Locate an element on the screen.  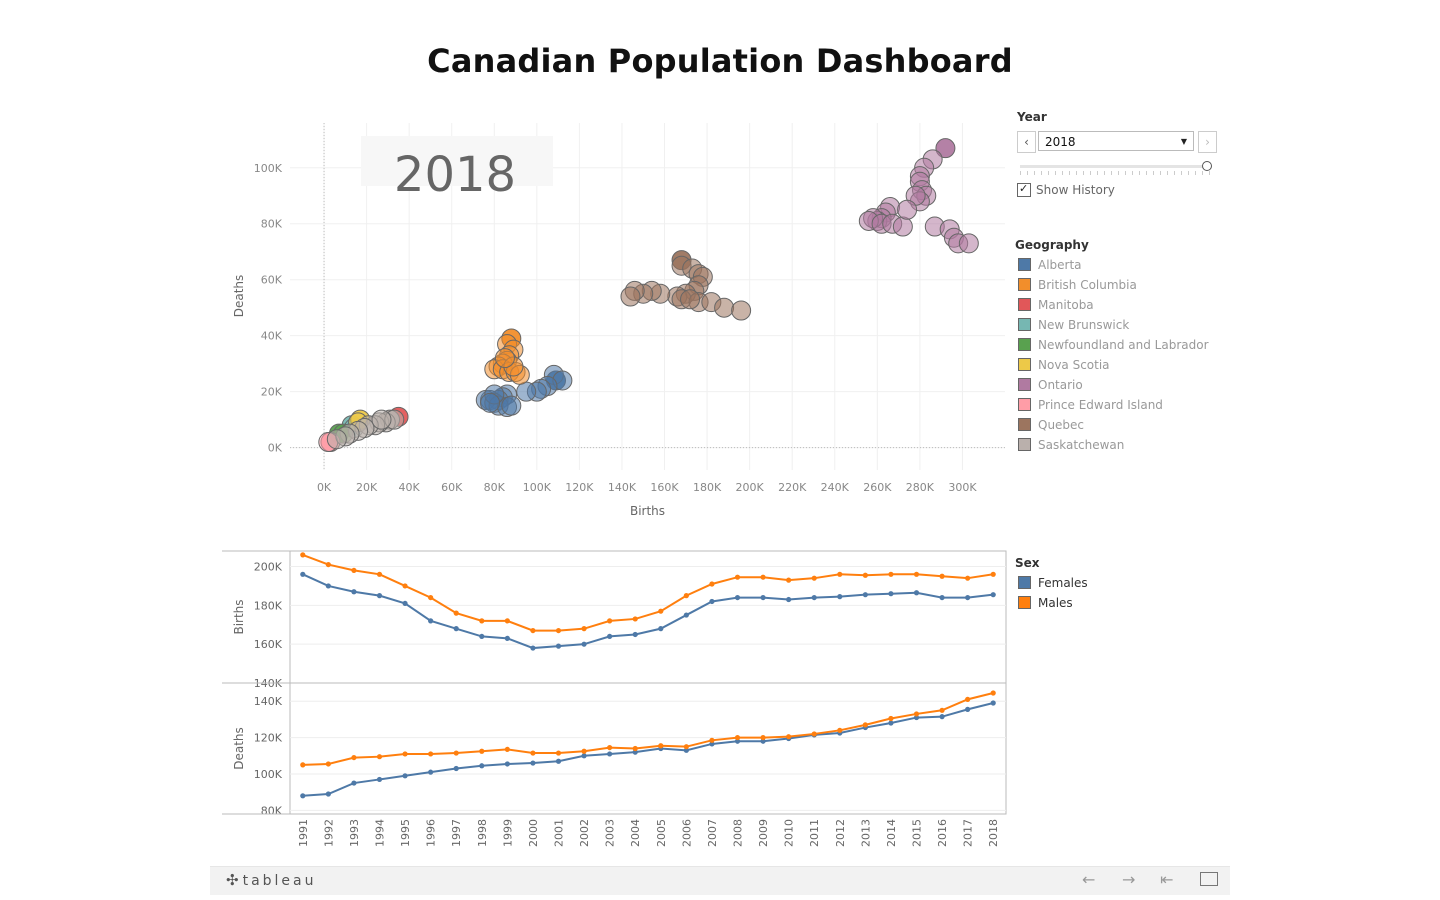
legend-item: Ontario is located at coordinates (1050, 385).